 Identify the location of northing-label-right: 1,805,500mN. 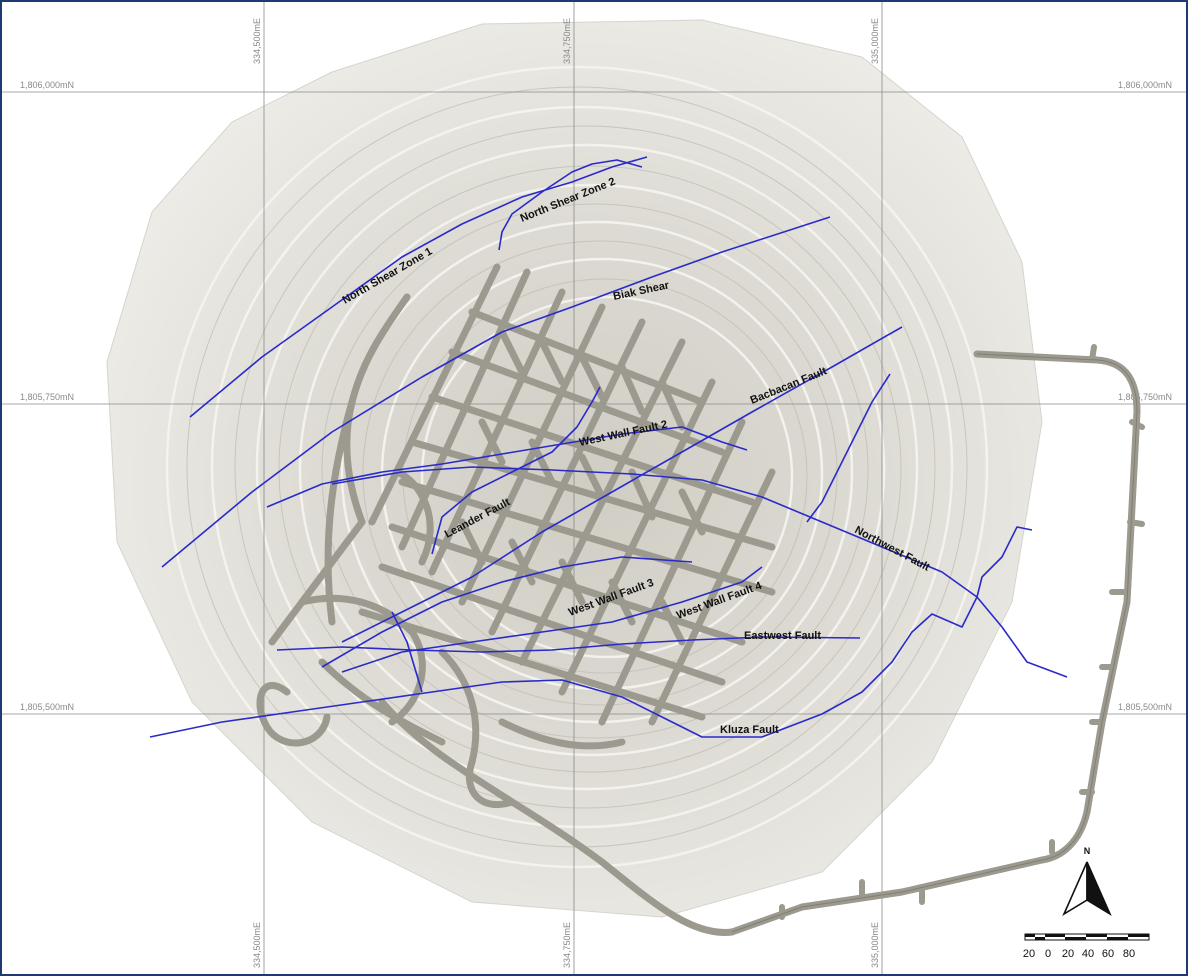
(1145, 707).